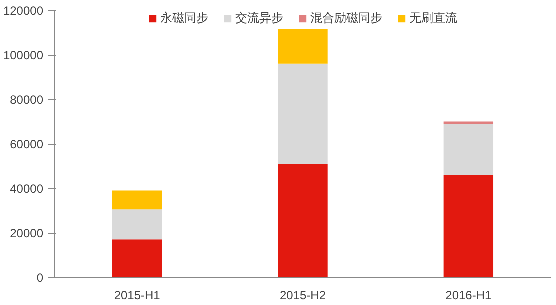  I want to click on legend-label: 交流异步, so click(260, 18).